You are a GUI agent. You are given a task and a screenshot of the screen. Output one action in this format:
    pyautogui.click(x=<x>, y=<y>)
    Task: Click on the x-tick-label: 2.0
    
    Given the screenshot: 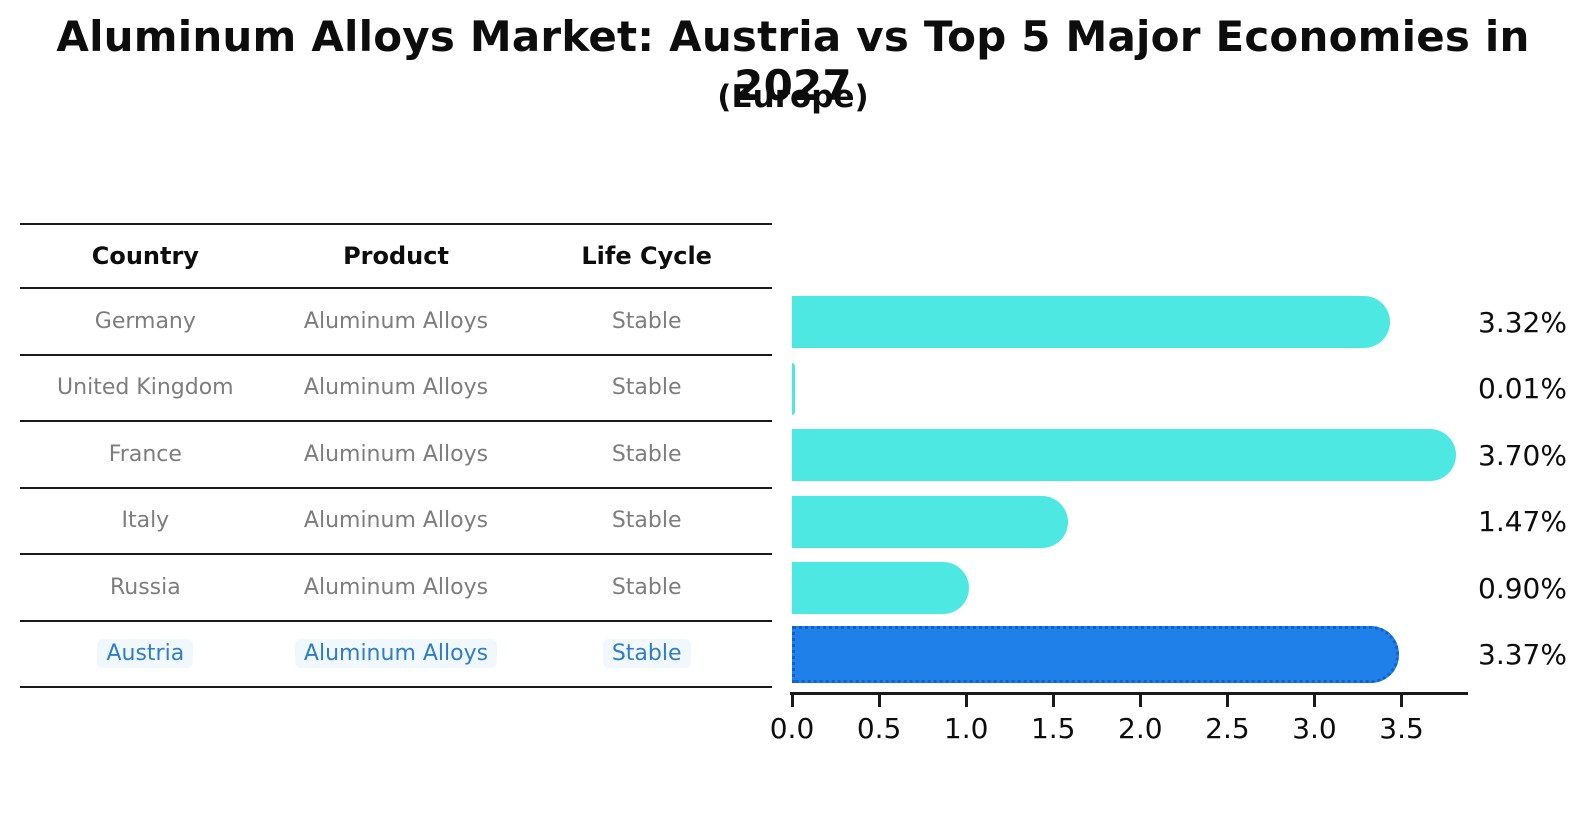 What is the action you would take?
    pyautogui.click(x=1140, y=728)
    